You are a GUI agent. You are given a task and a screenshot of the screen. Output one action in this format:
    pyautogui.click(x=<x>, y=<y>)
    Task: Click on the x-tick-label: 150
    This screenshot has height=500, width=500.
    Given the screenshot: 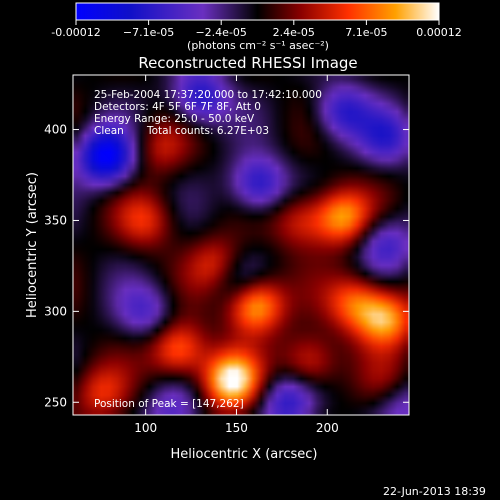 What is the action you would take?
    pyautogui.click(x=236, y=428)
    